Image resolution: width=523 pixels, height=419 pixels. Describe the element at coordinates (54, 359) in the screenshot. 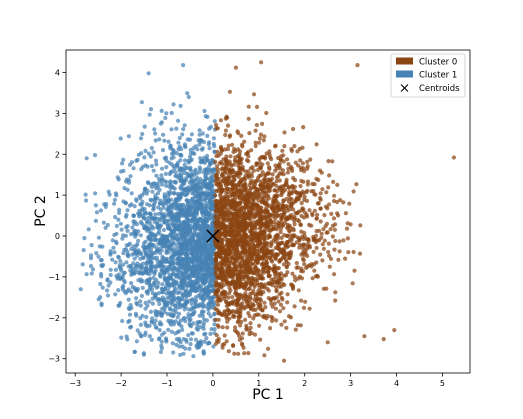

I see `y-tick-label: −3` at that location.